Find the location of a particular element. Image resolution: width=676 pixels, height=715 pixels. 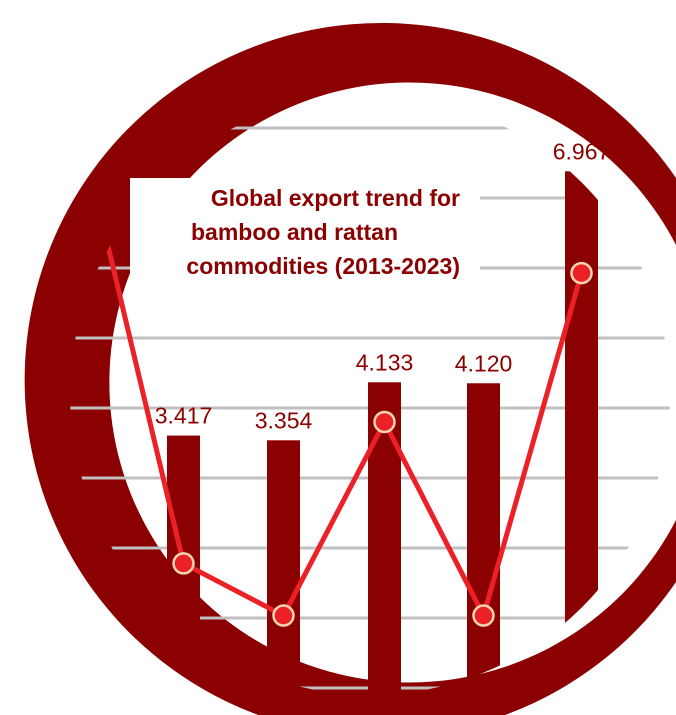

title-backdrop is located at coordinates (305, 228).